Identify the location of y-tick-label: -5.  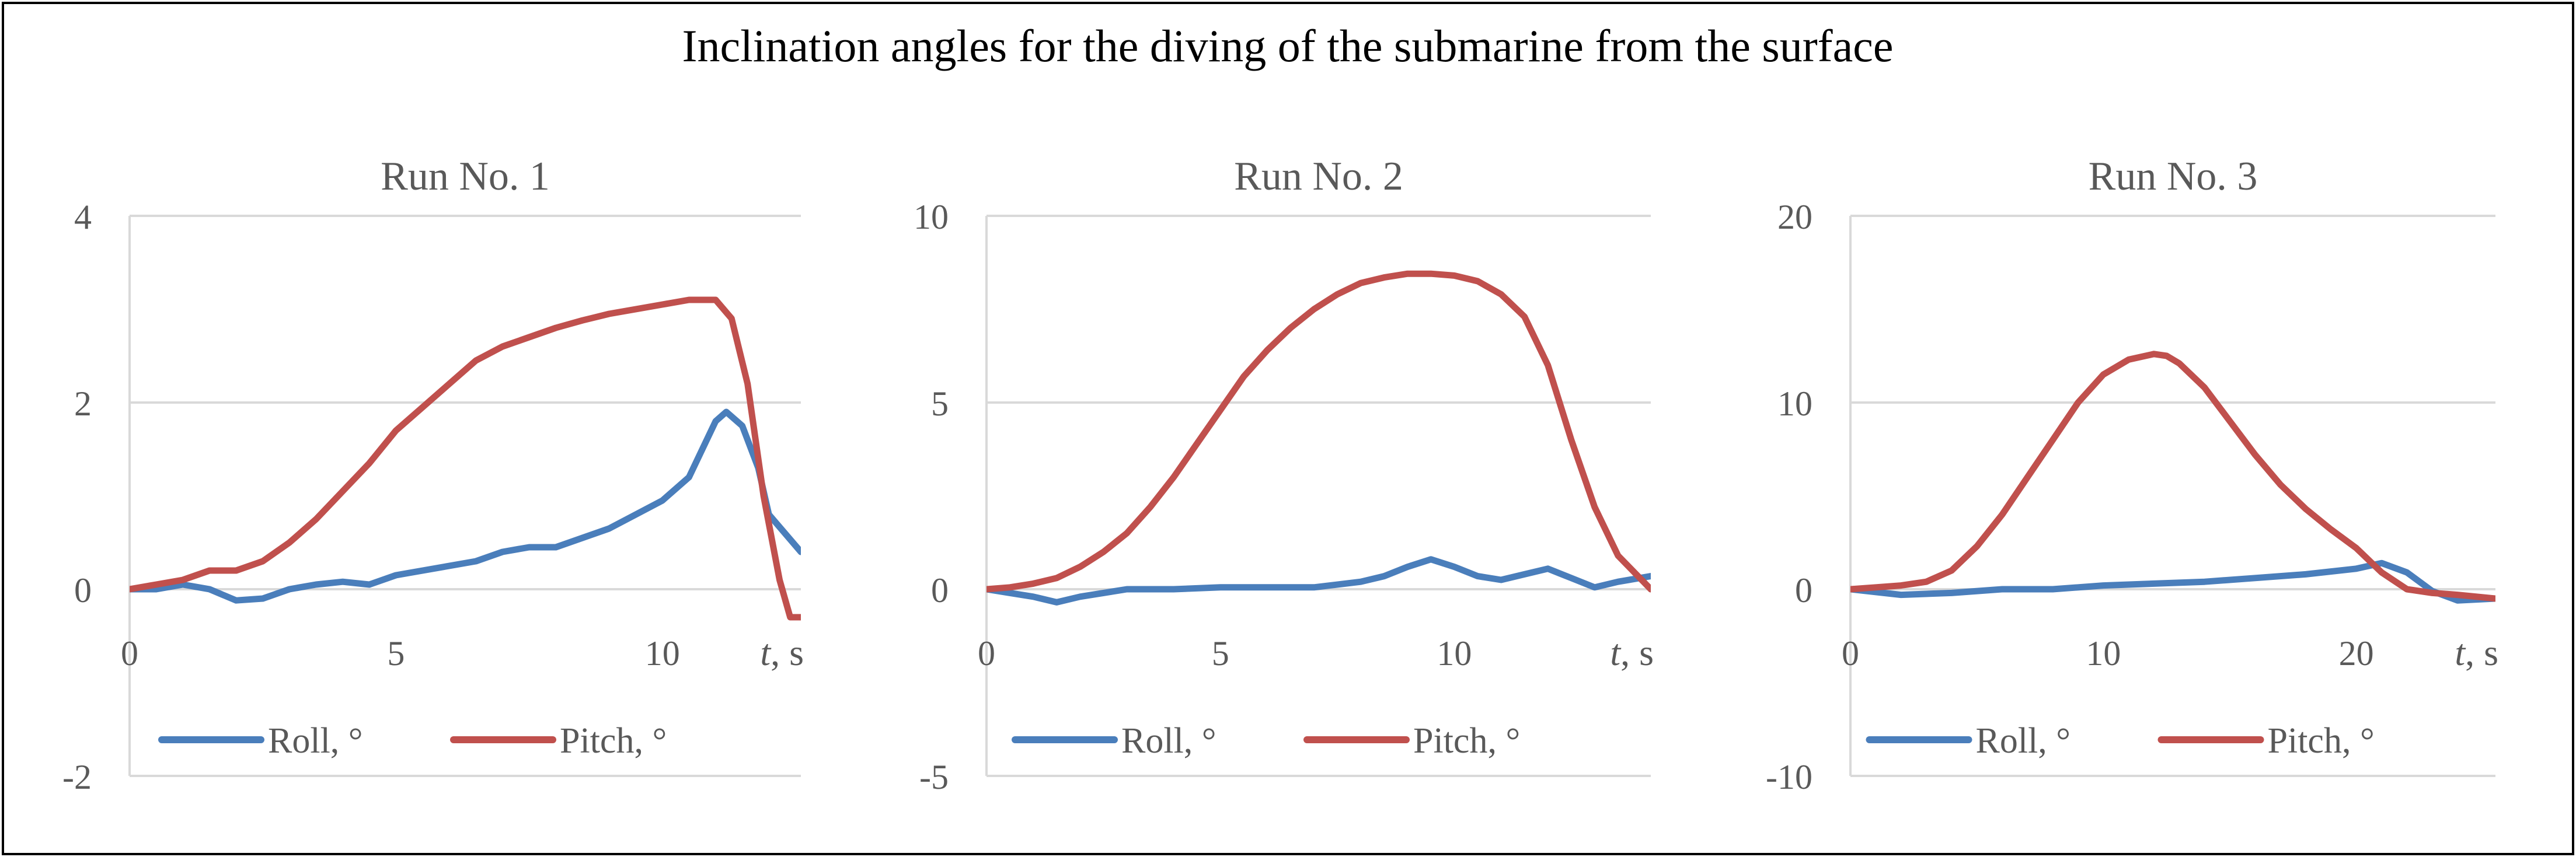
(934, 777).